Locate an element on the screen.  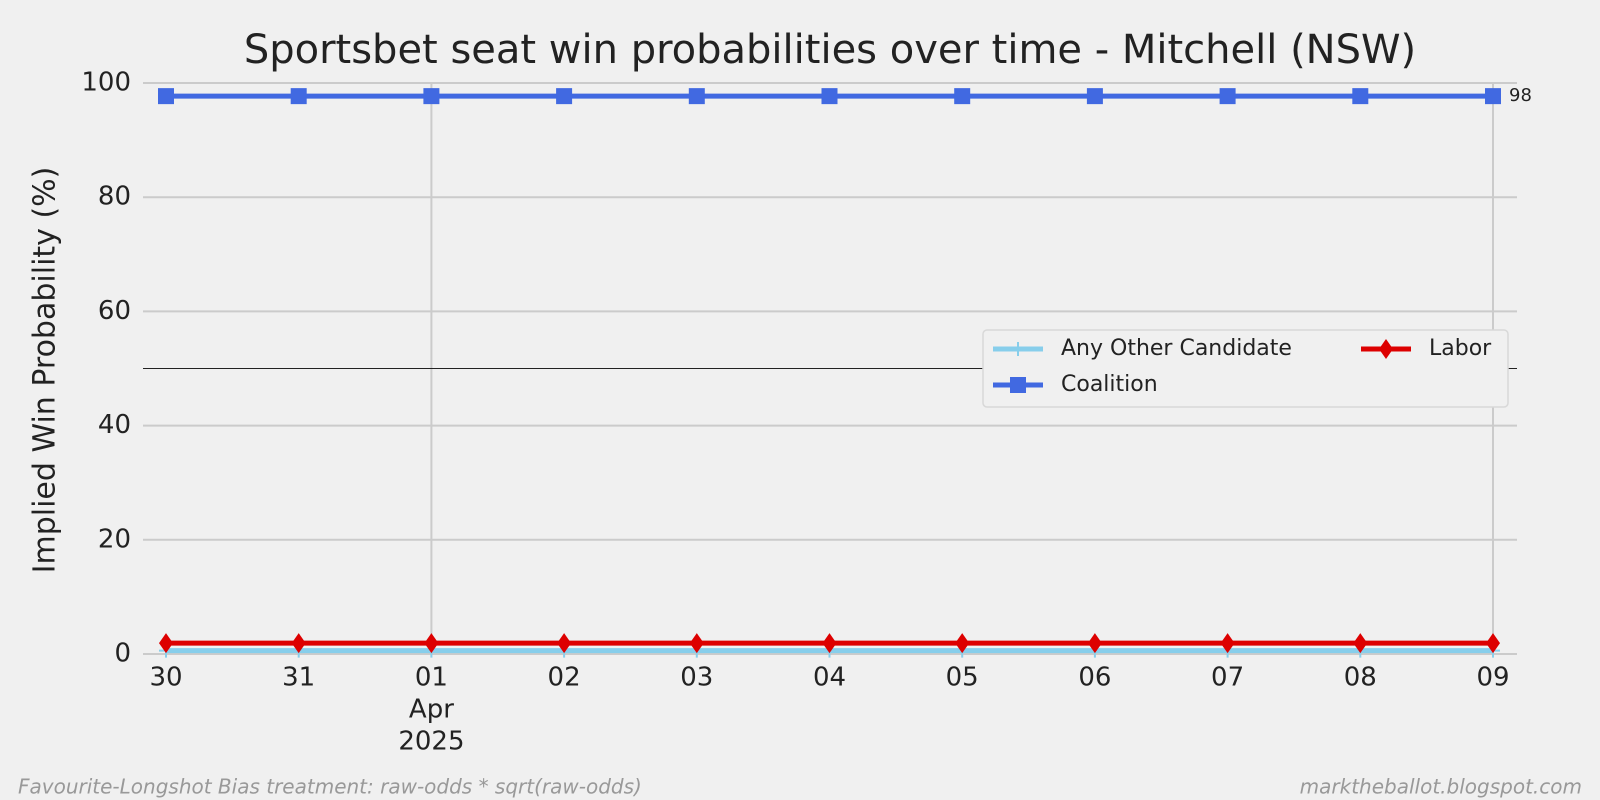
x-tick-label: 30 is located at coordinates (165, 678).